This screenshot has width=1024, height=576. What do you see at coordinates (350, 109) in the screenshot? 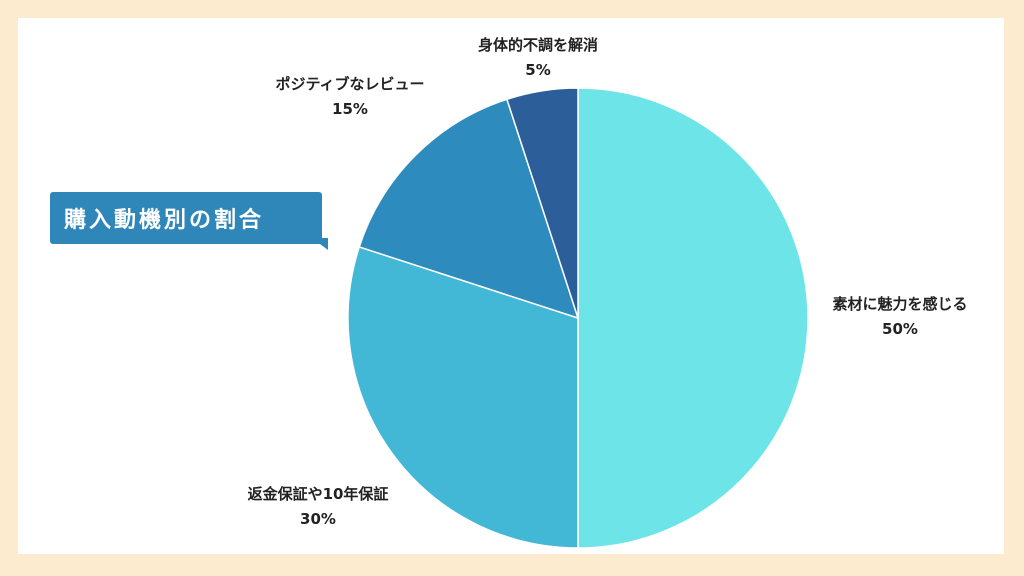
I see `slice-value-2: 15%` at bounding box center [350, 109].